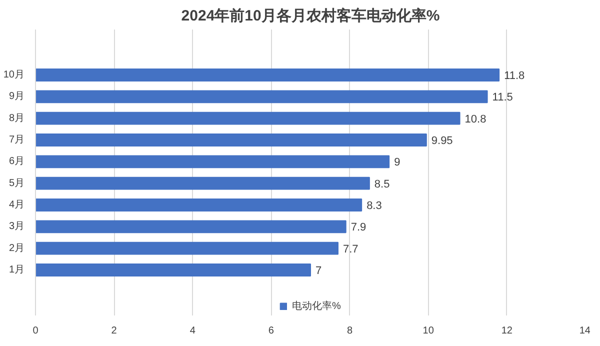  Describe the element at coordinates (585, 331) in the screenshot. I see `x-tick-label: 14` at that location.